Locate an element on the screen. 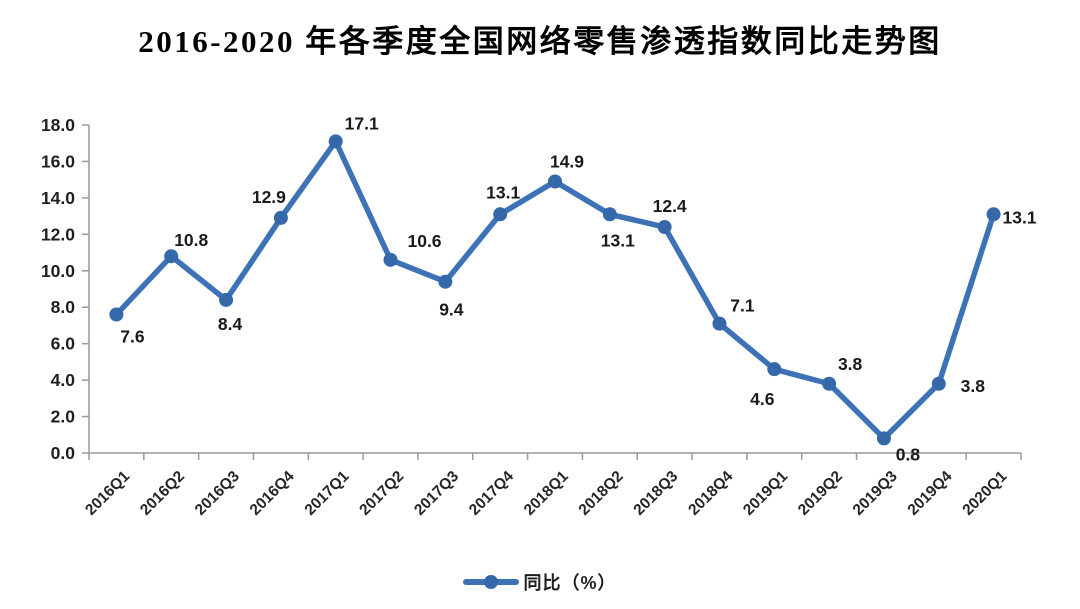 The image size is (1080, 609). x-axis-label: 2019Q4 is located at coordinates (930, 493).